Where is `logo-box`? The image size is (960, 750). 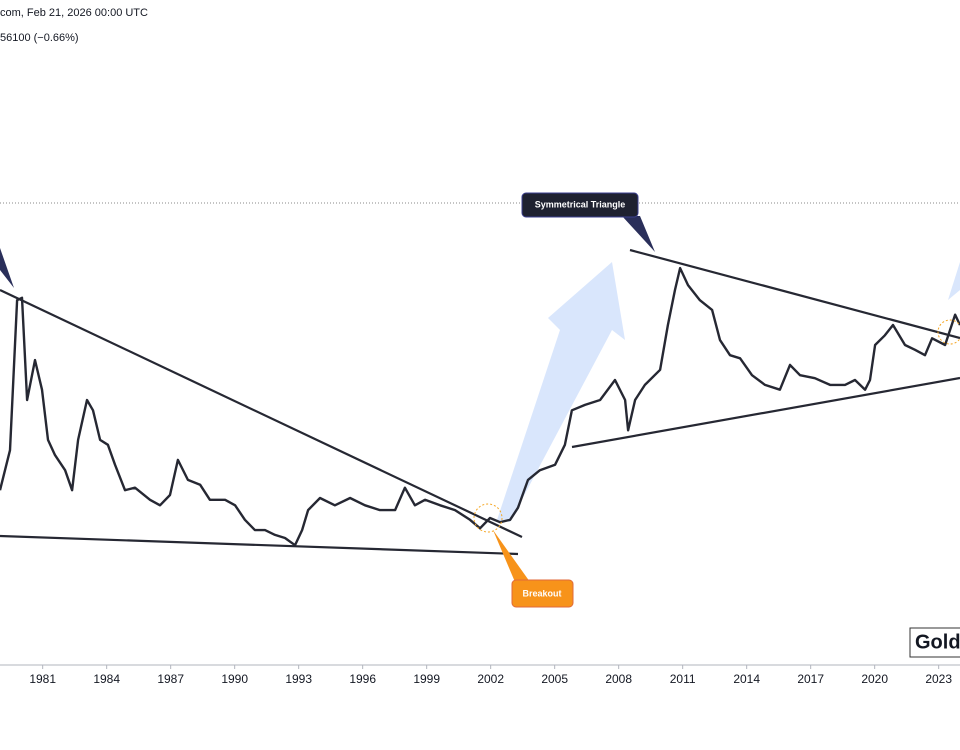
logo-box is located at coordinates (934, 642).